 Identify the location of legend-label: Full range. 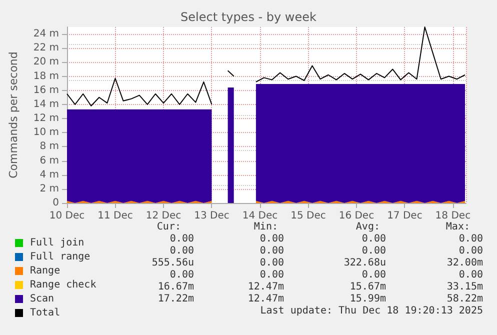
(60, 257).